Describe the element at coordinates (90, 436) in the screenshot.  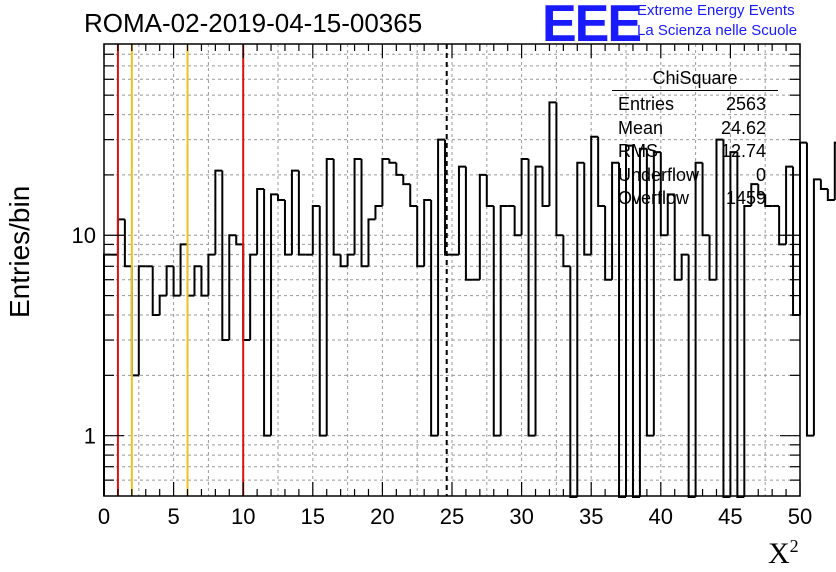
I see `y-tick-label: 1` at that location.